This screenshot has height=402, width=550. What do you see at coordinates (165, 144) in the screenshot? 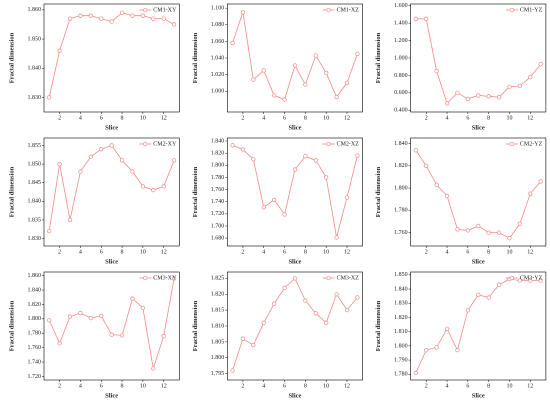
I see `legend-label: CM2-XY` at bounding box center [165, 144].